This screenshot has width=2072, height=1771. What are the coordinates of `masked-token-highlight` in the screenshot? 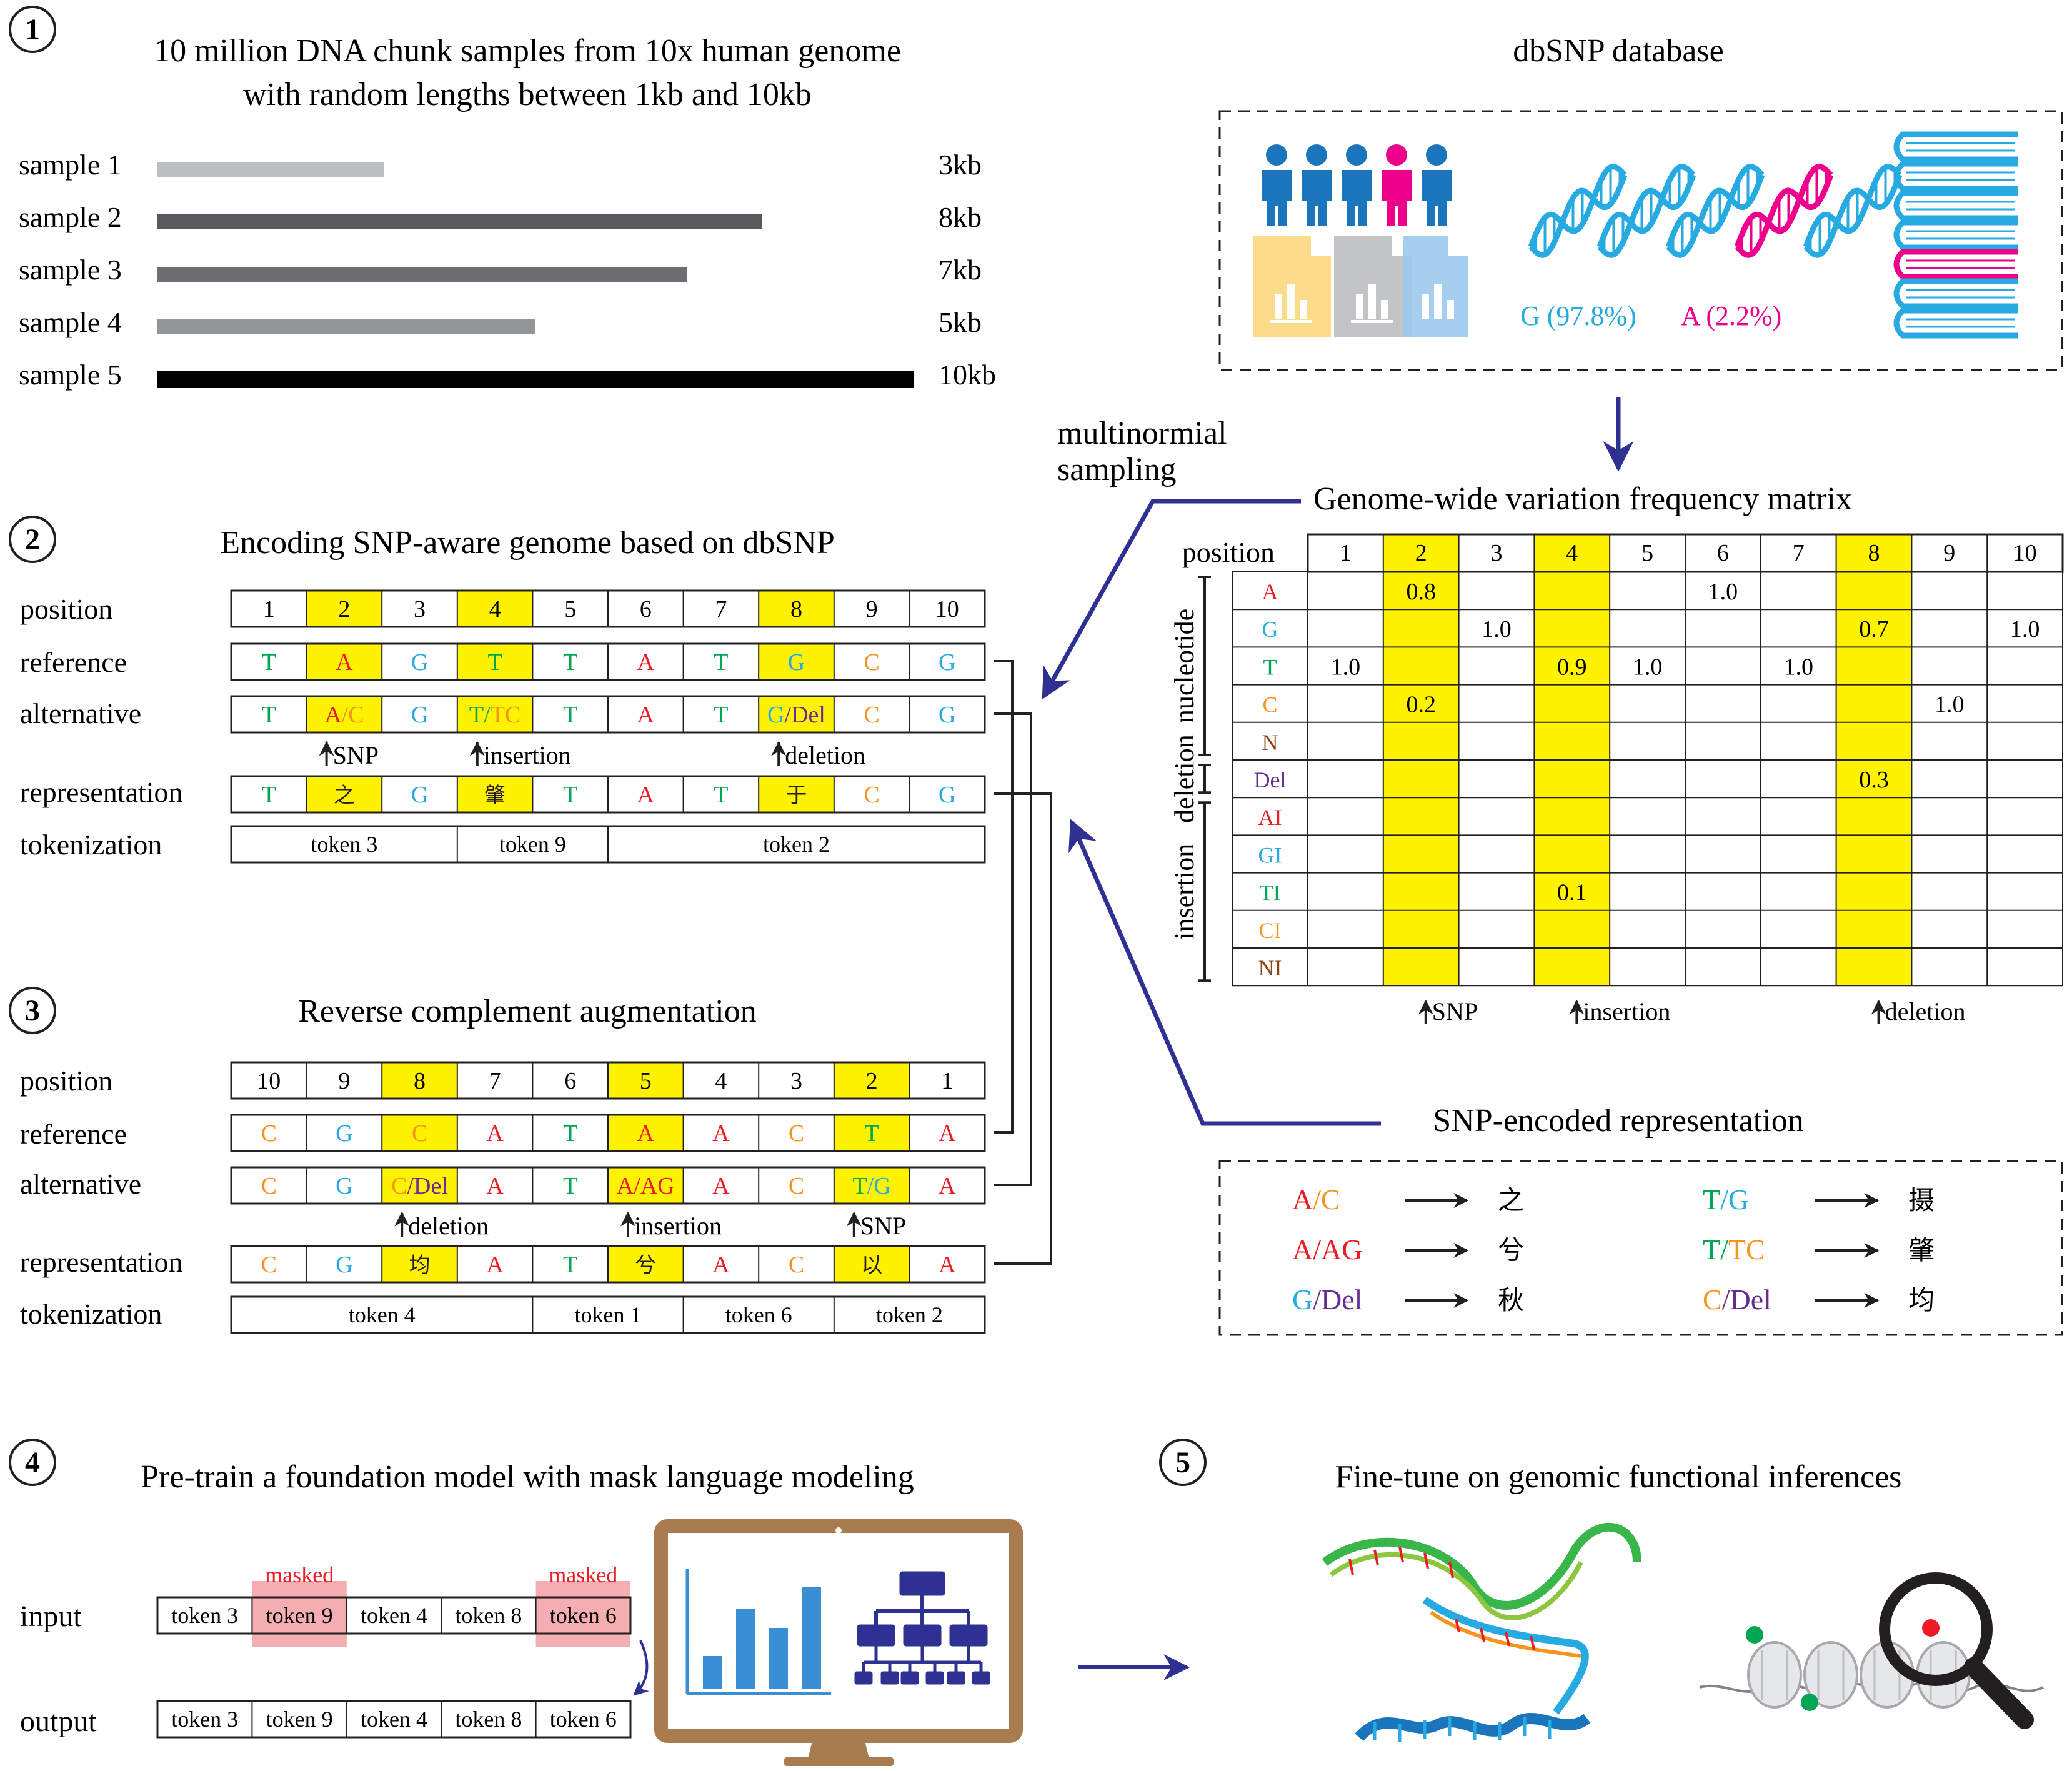 It's located at (582, 1614).